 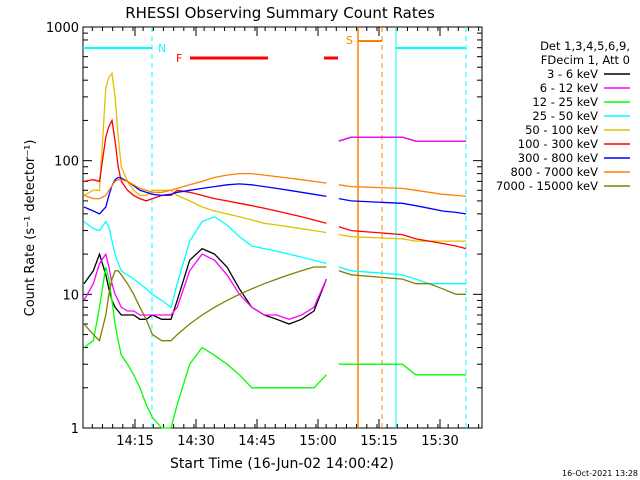 I want to click on series-line-5-late, so click(x=402, y=238).